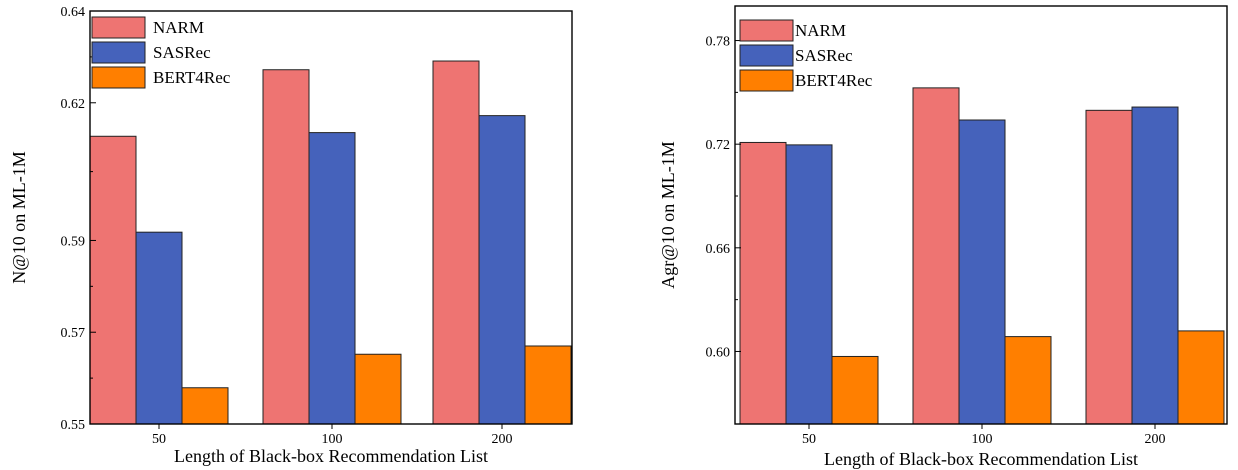 Image resolution: width=1238 pixels, height=470 pixels. Describe the element at coordinates (73, 104) in the screenshot. I see `y-tick-label: 0.62` at that location.